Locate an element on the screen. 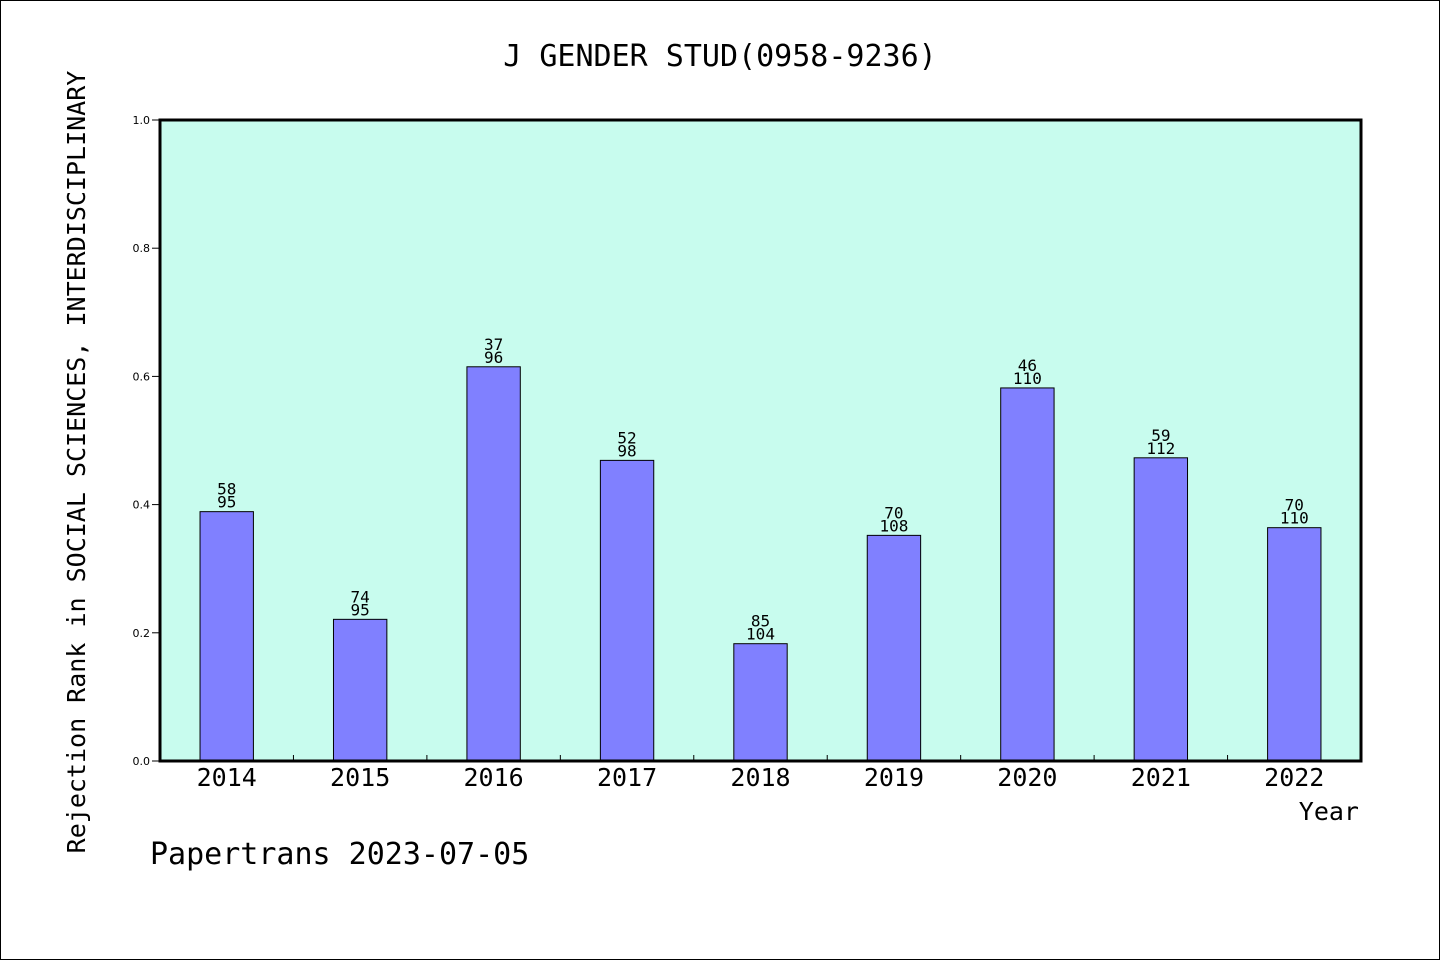 This screenshot has height=960, width=1440. y-tick-label: 1.0 is located at coordinates (142, 120).